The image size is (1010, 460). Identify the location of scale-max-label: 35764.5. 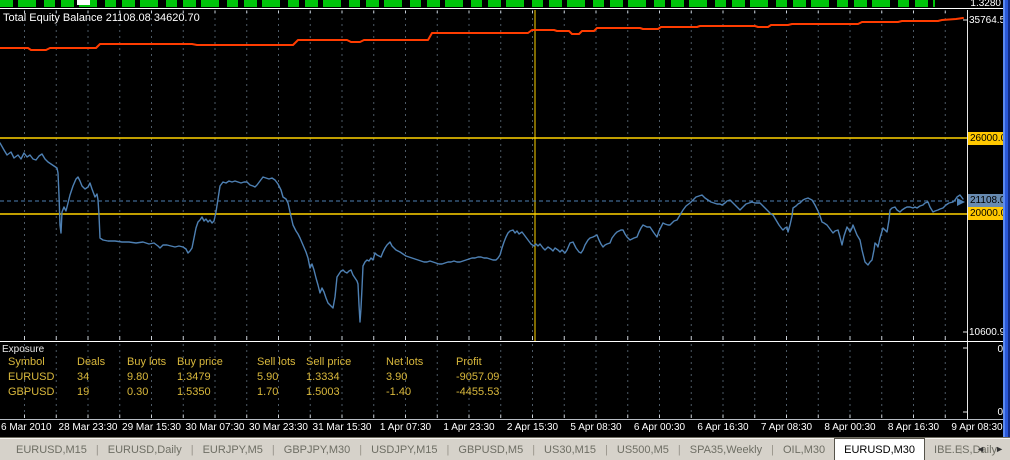
(986, 20).